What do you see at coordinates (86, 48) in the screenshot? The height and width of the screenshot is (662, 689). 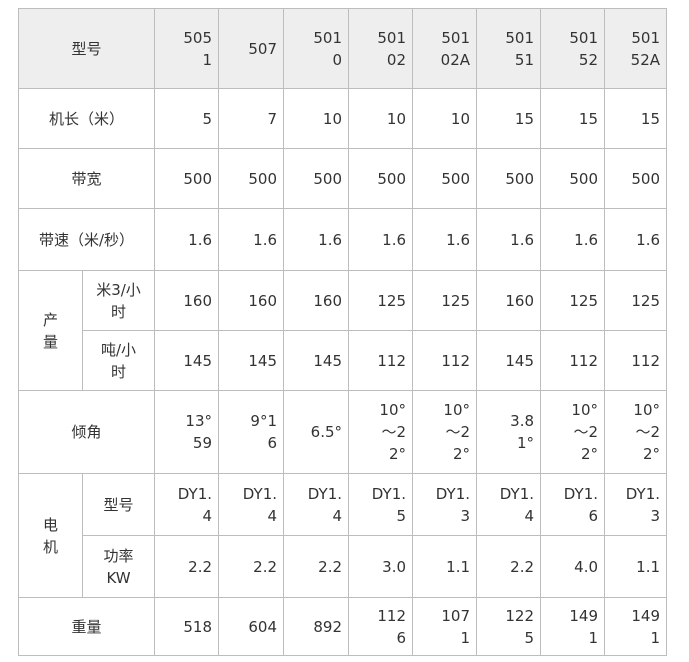 I see `header-label-text: 型号` at bounding box center [86, 48].